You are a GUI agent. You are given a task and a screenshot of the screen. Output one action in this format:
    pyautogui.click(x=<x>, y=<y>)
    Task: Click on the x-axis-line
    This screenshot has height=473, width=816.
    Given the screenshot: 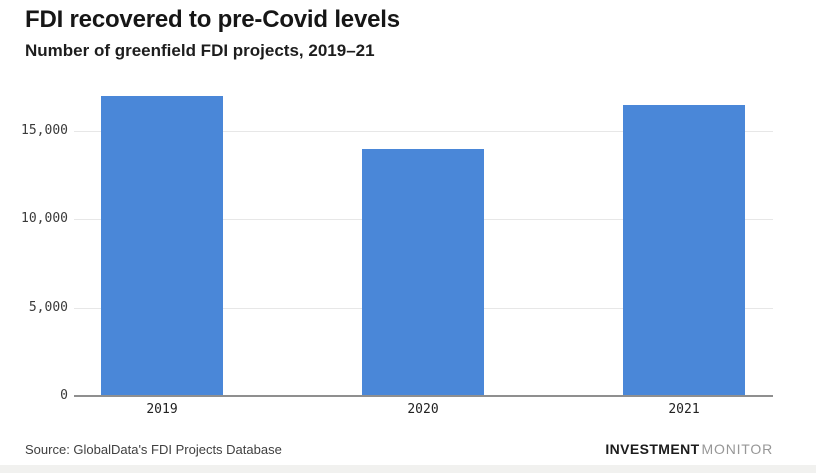 What is the action you would take?
    pyautogui.click(x=423, y=396)
    